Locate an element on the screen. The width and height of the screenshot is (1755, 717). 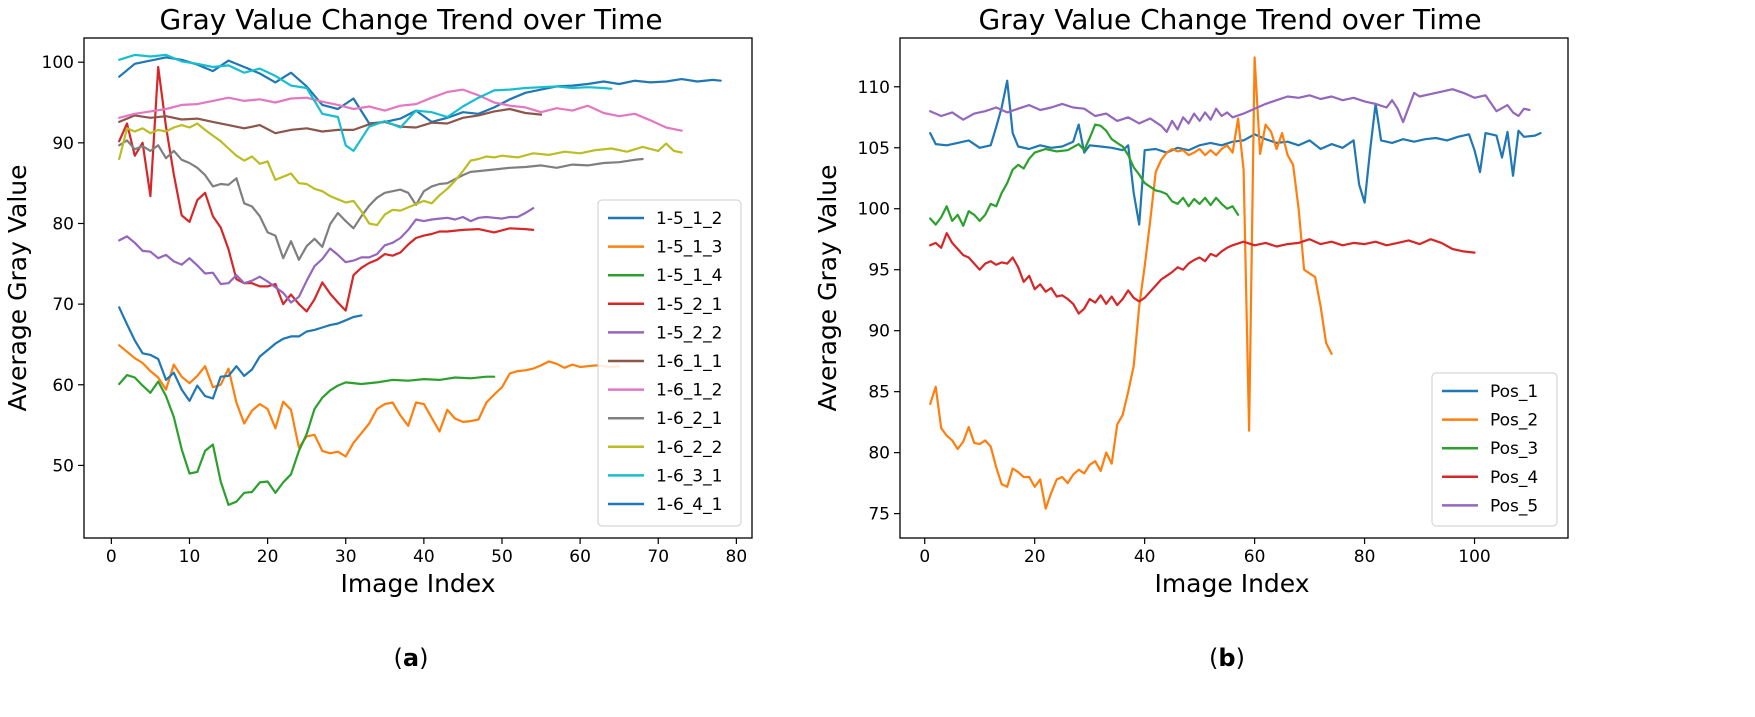
legend-label: 1-6_1_2 is located at coordinates (689, 391).